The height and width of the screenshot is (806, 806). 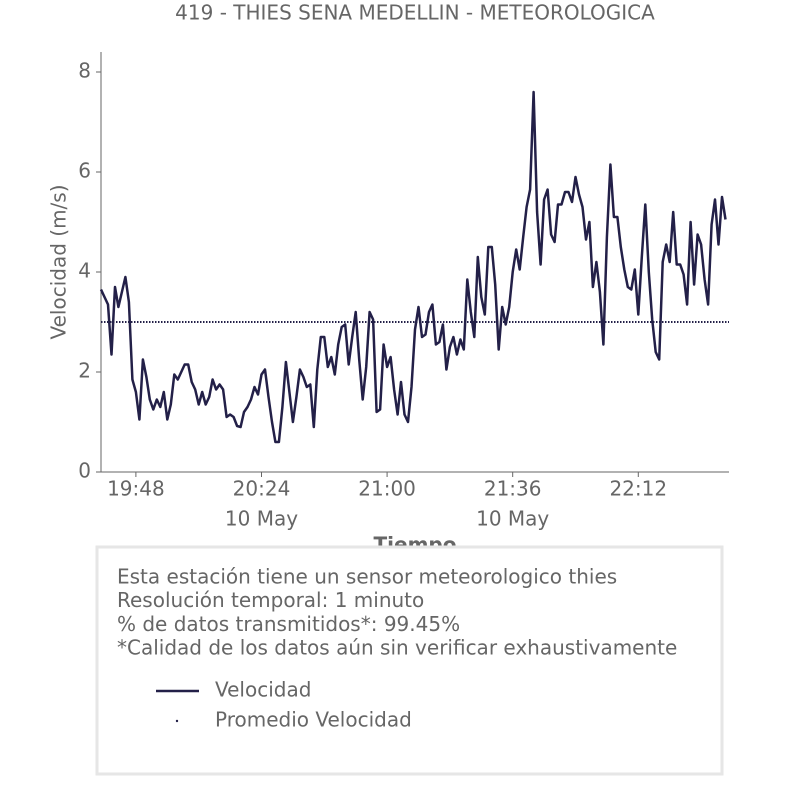 I want to click on legend-dot, so click(x=177, y=721).